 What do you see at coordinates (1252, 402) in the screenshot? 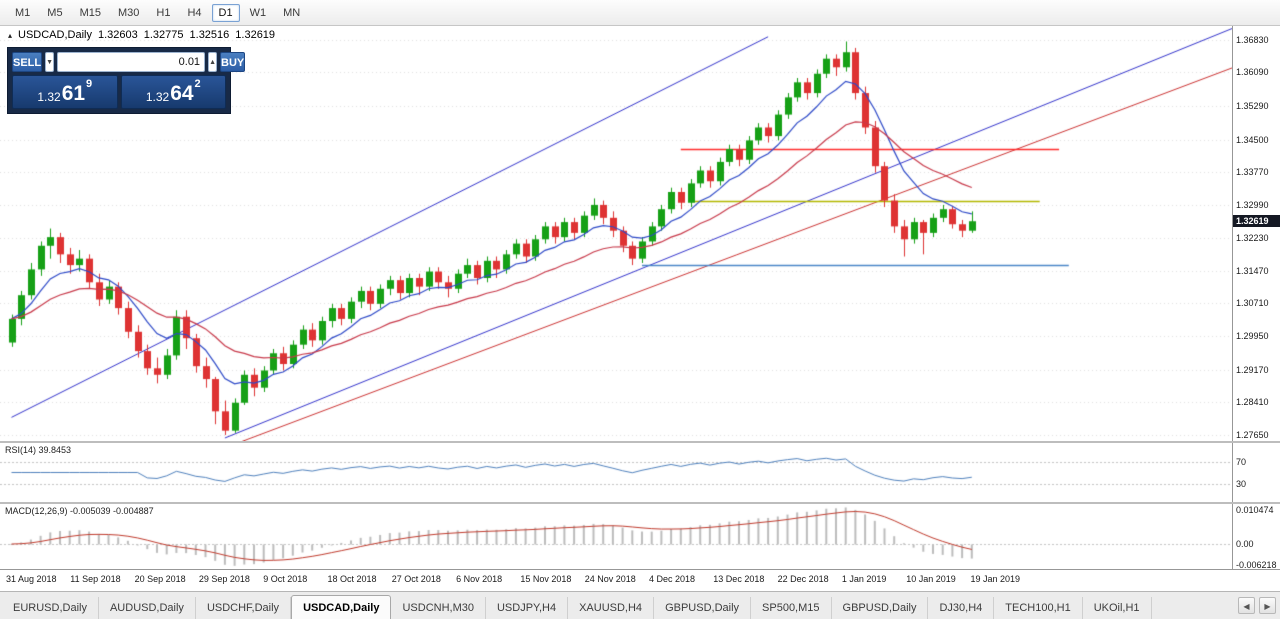
I see `price-tick-label: 1.28410` at bounding box center [1252, 402].